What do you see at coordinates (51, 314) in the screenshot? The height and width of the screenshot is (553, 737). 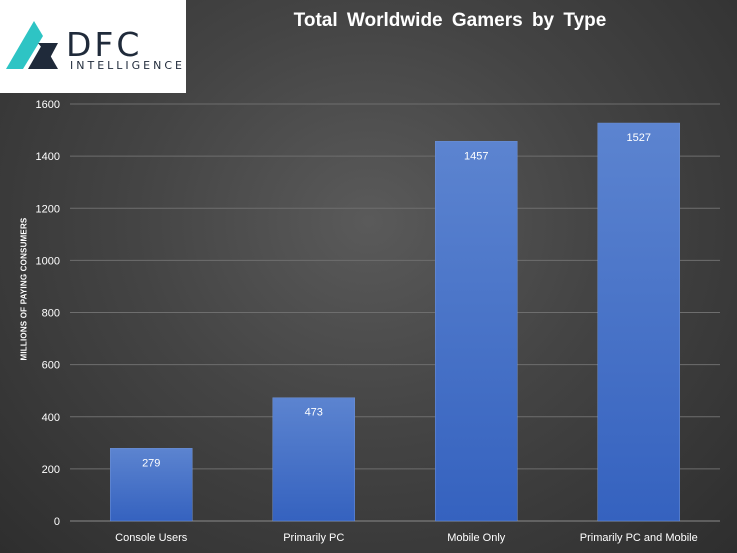 I see `y-tick-label: 800` at bounding box center [51, 314].